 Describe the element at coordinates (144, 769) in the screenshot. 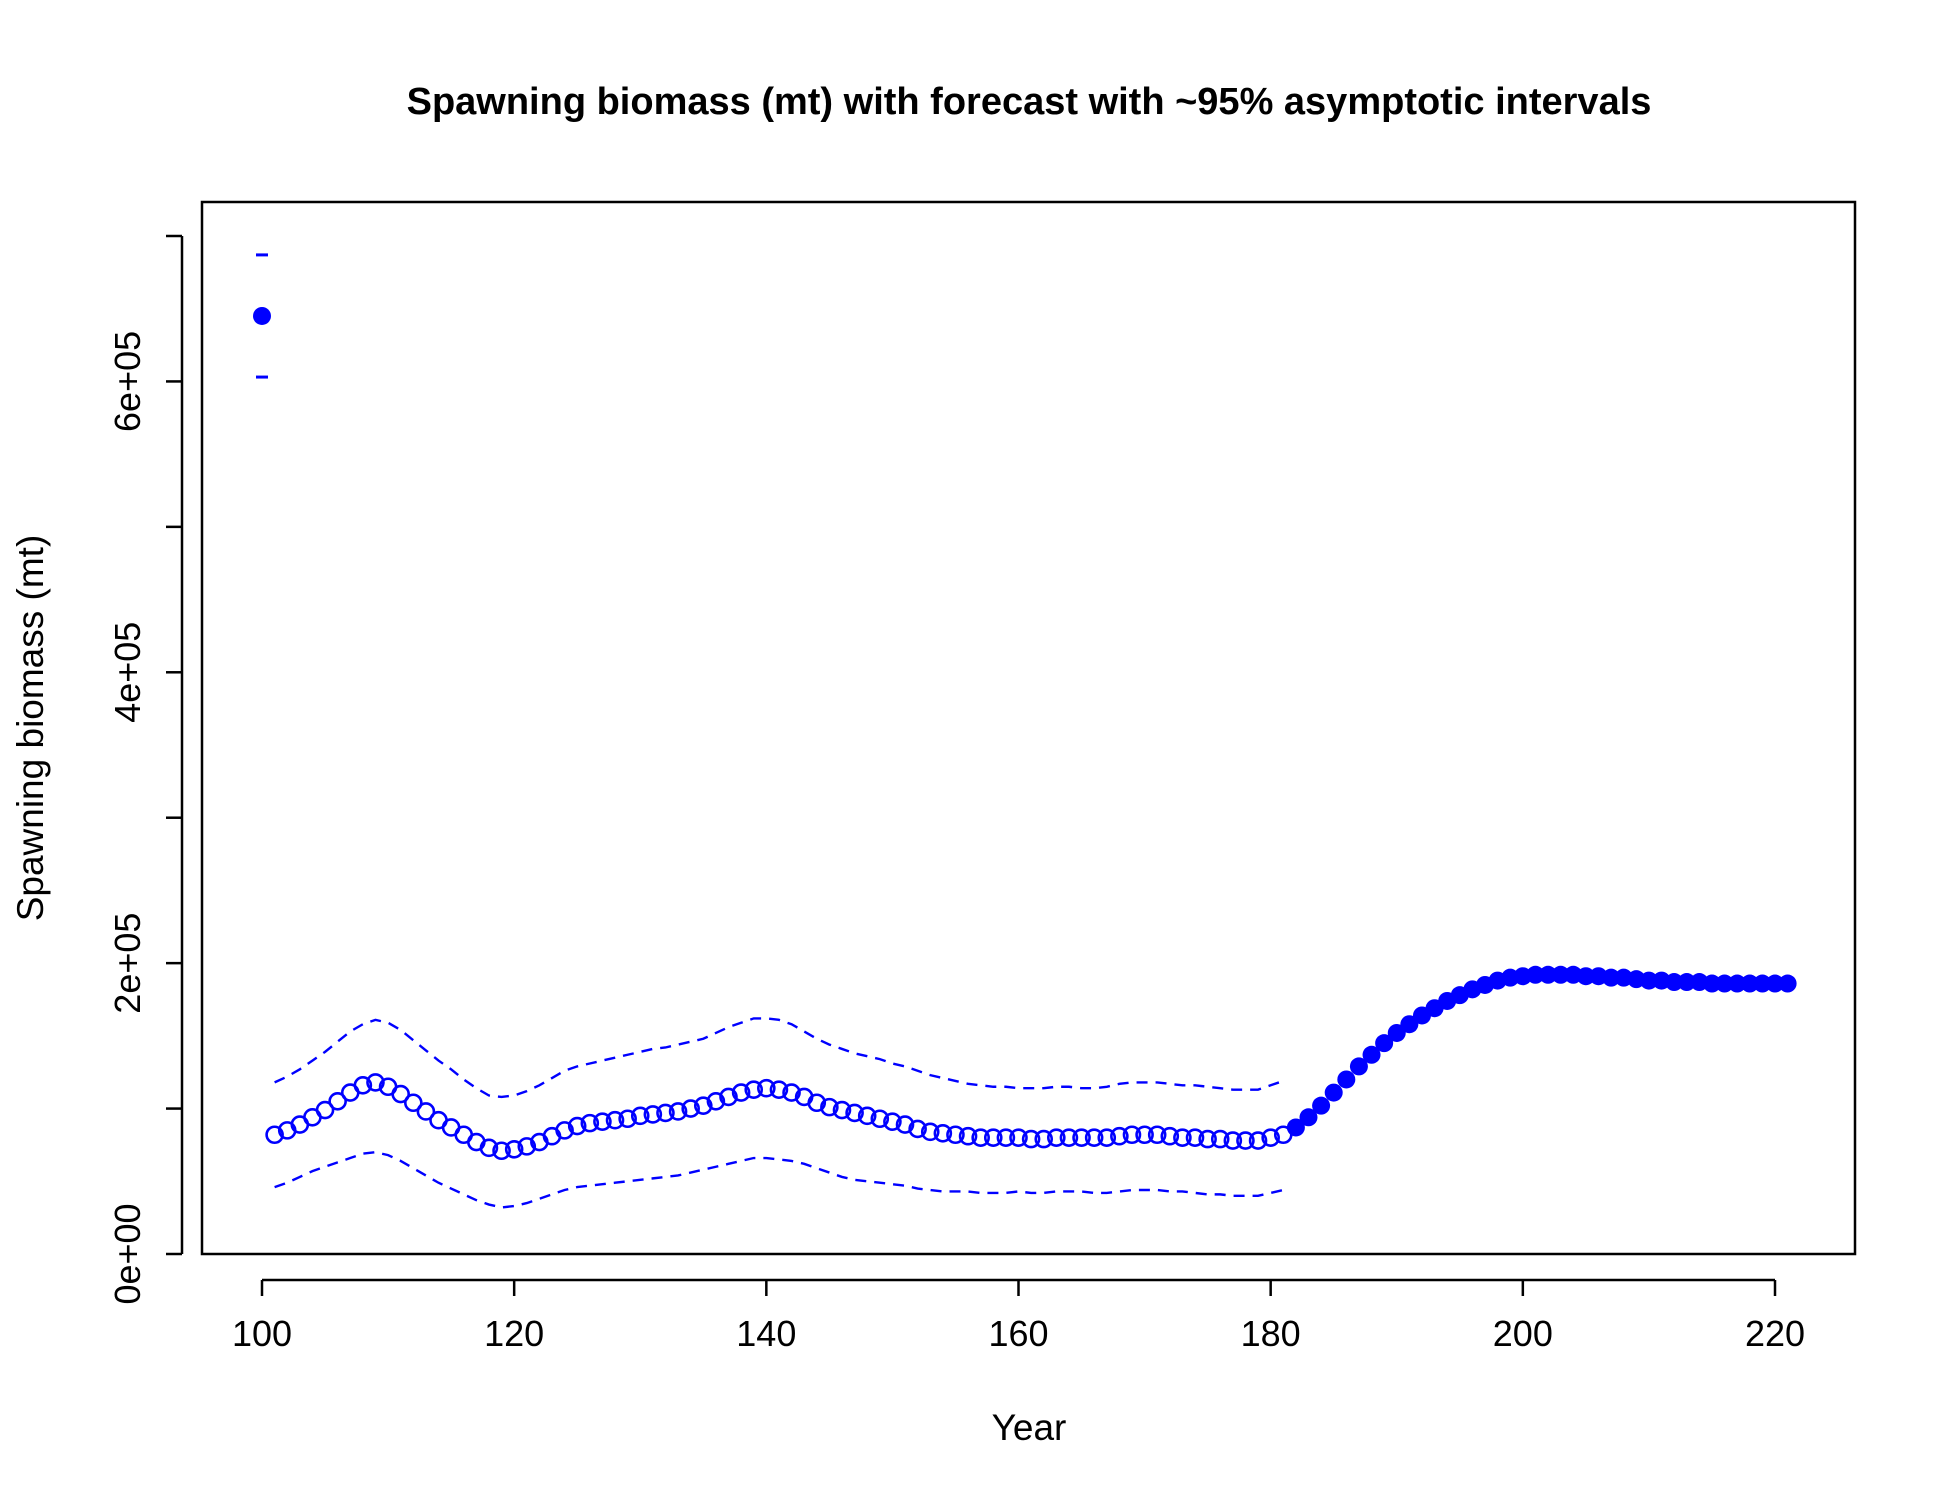

I see `y-axis-ticks: 0e+00 2e+05 4e+05 6e+05` at that location.